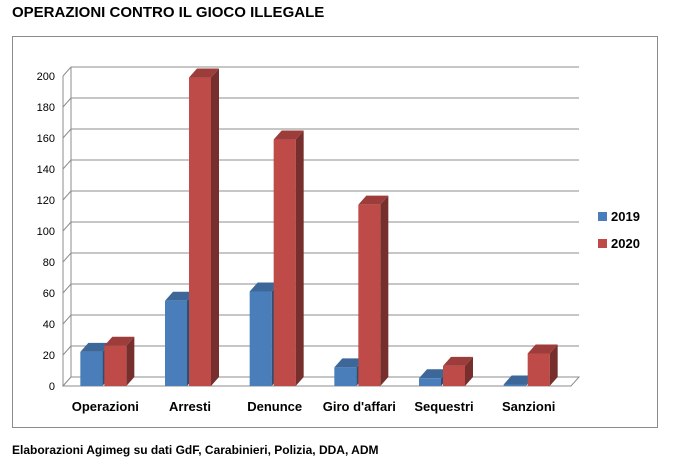  What do you see at coordinates (46, 108) in the screenshot?
I see `y-tick-label: 180` at bounding box center [46, 108].